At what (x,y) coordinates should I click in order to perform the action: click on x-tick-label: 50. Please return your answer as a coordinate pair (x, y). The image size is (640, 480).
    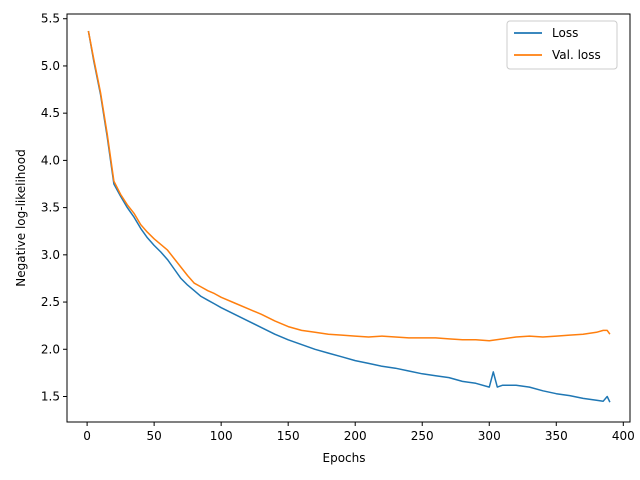
    Looking at the image, I should click on (153, 436).